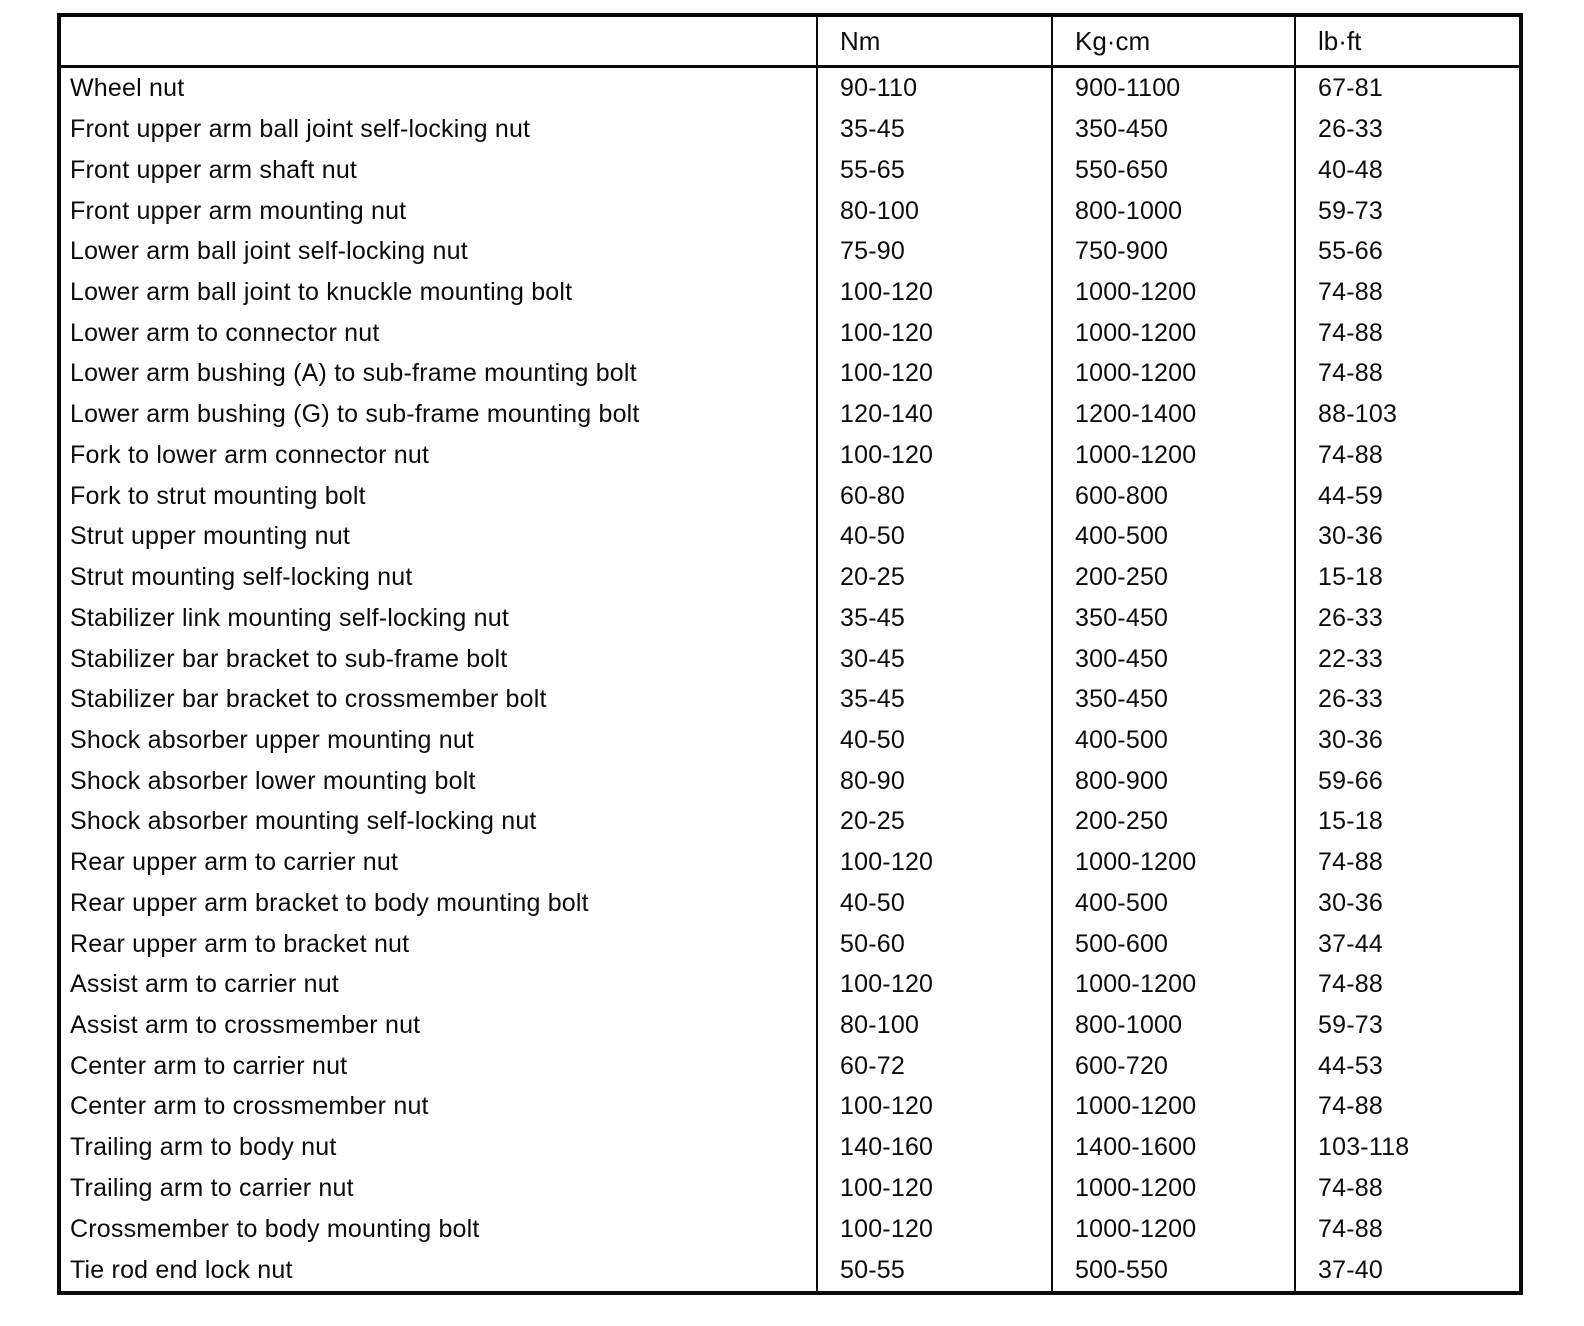 The height and width of the screenshot is (1326, 1584). Describe the element at coordinates (218, 495) in the screenshot. I see `row-label: Fork to strut mounting bolt` at that location.